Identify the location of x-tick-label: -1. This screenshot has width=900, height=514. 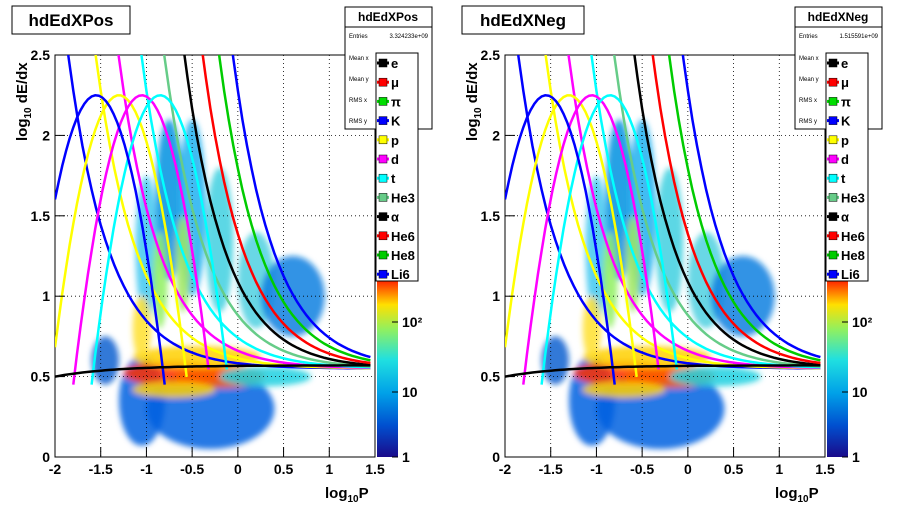
(596, 469).